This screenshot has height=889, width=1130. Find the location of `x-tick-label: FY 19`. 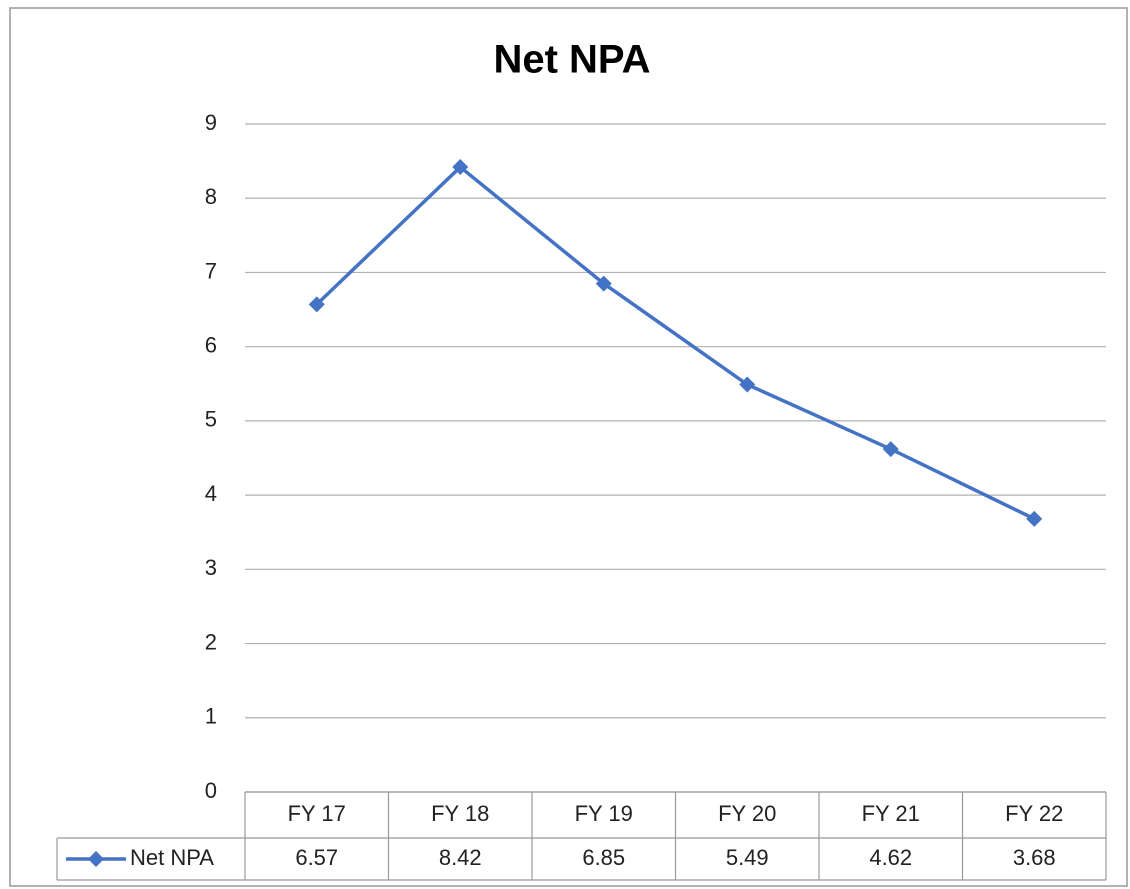

x-tick-label: FY 19 is located at coordinates (604, 813).